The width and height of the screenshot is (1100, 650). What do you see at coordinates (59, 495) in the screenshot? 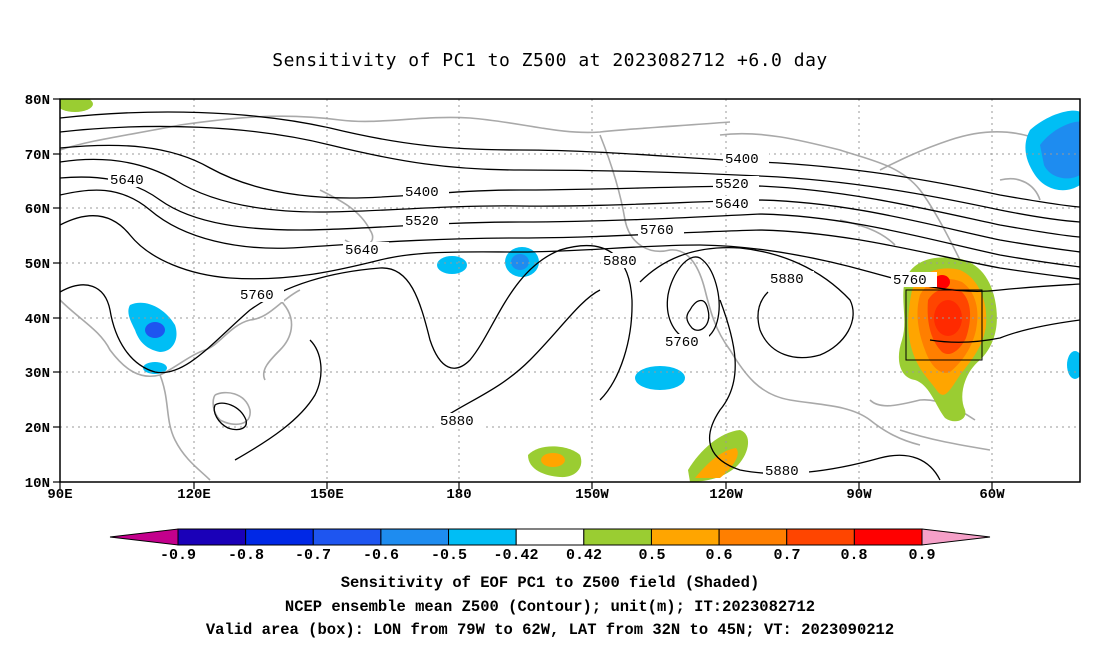
I see `lon-label: 90E` at bounding box center [59, 495].